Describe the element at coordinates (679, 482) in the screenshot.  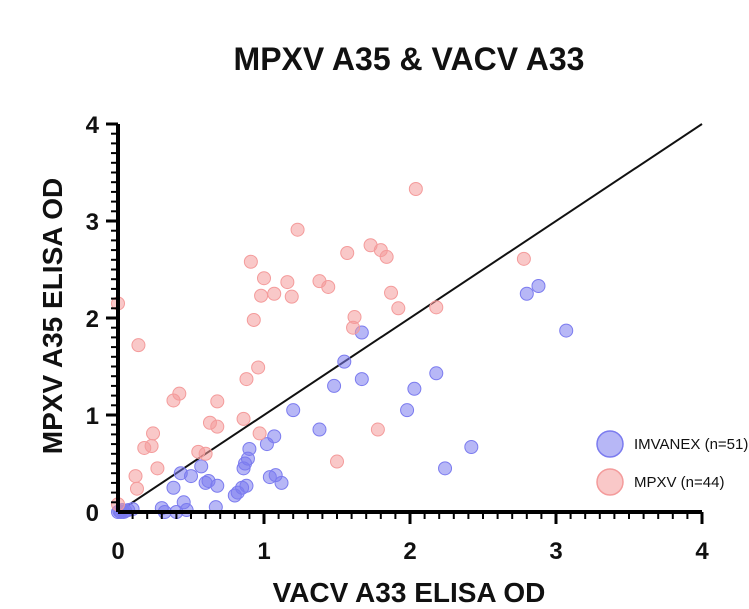
I see `legend-label: MPXV (n=44)` at that location.